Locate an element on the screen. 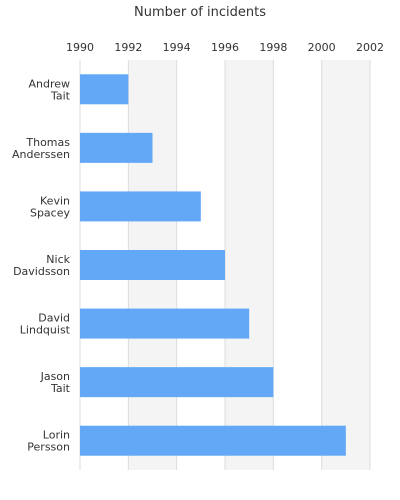  category-label: Jason is located at coordinates (55, 376).